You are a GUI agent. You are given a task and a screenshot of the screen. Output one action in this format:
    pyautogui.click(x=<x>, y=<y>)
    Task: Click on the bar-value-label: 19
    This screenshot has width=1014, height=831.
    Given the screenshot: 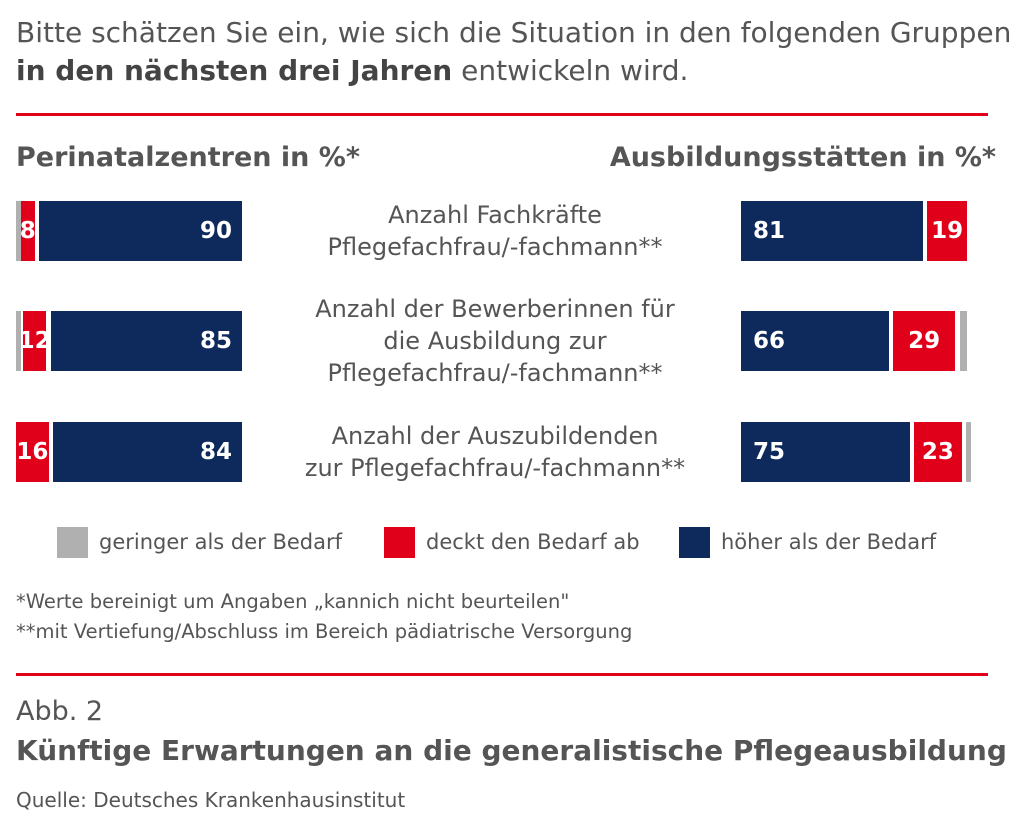 What is the action you would take?
    pyautogui.click(x=947, y=231)
    